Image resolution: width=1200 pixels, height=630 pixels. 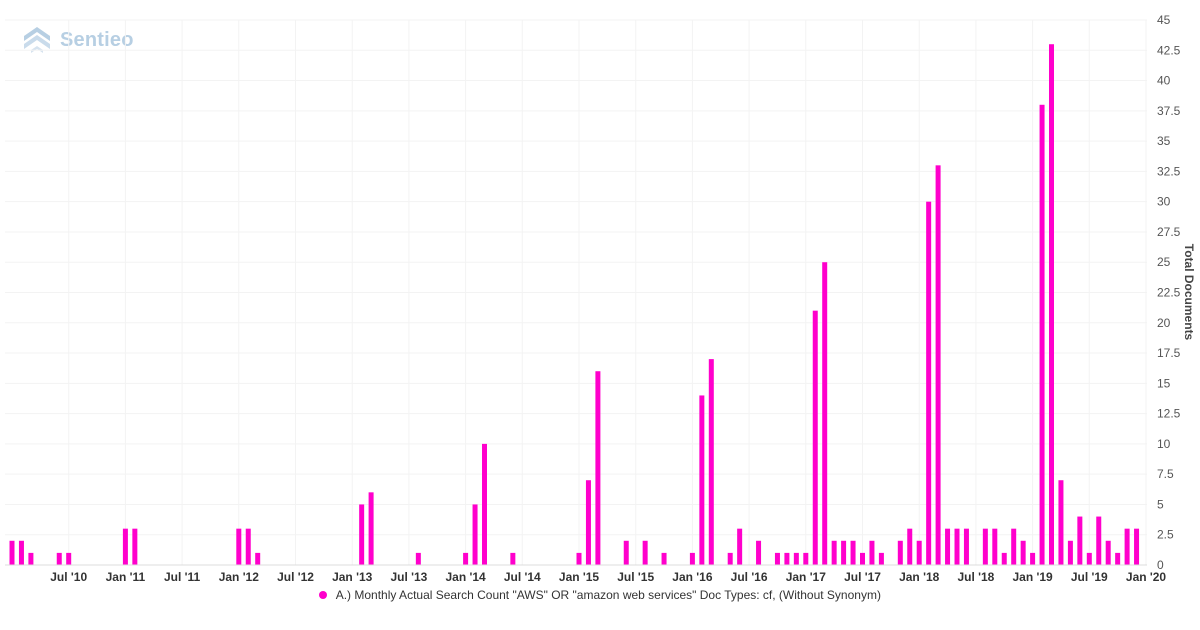 What do you see at coordinates (579, 577) in the screenshot?
I see `x-tick-label: Jan '15` at bounding box center [579, 577].